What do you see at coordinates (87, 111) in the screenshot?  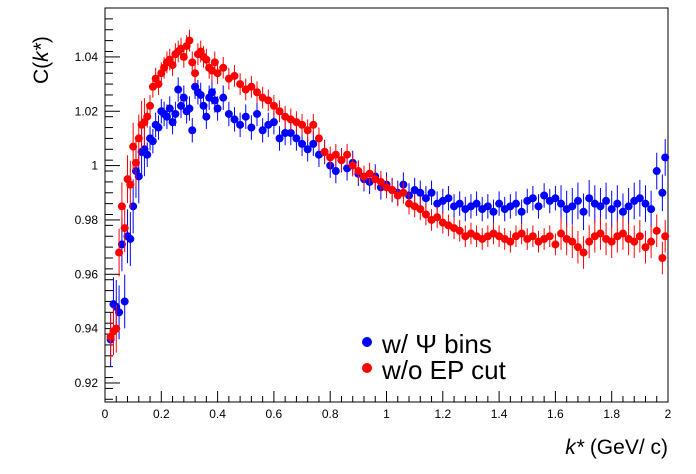 I see `y-tick-label: 1.02` at bounding box center [87, 111].